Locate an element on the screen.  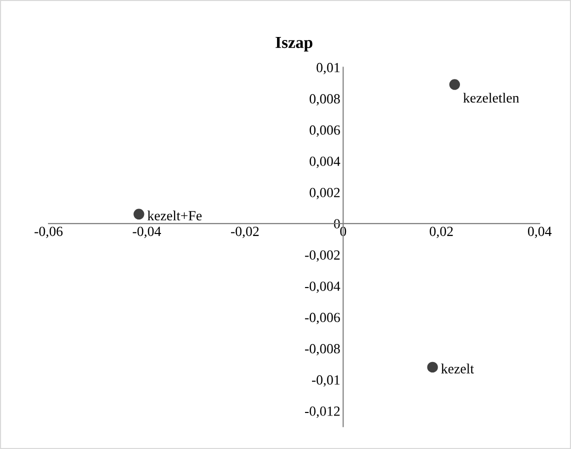
y-tick-label: -0,01 is located at coordinates (326, 381).